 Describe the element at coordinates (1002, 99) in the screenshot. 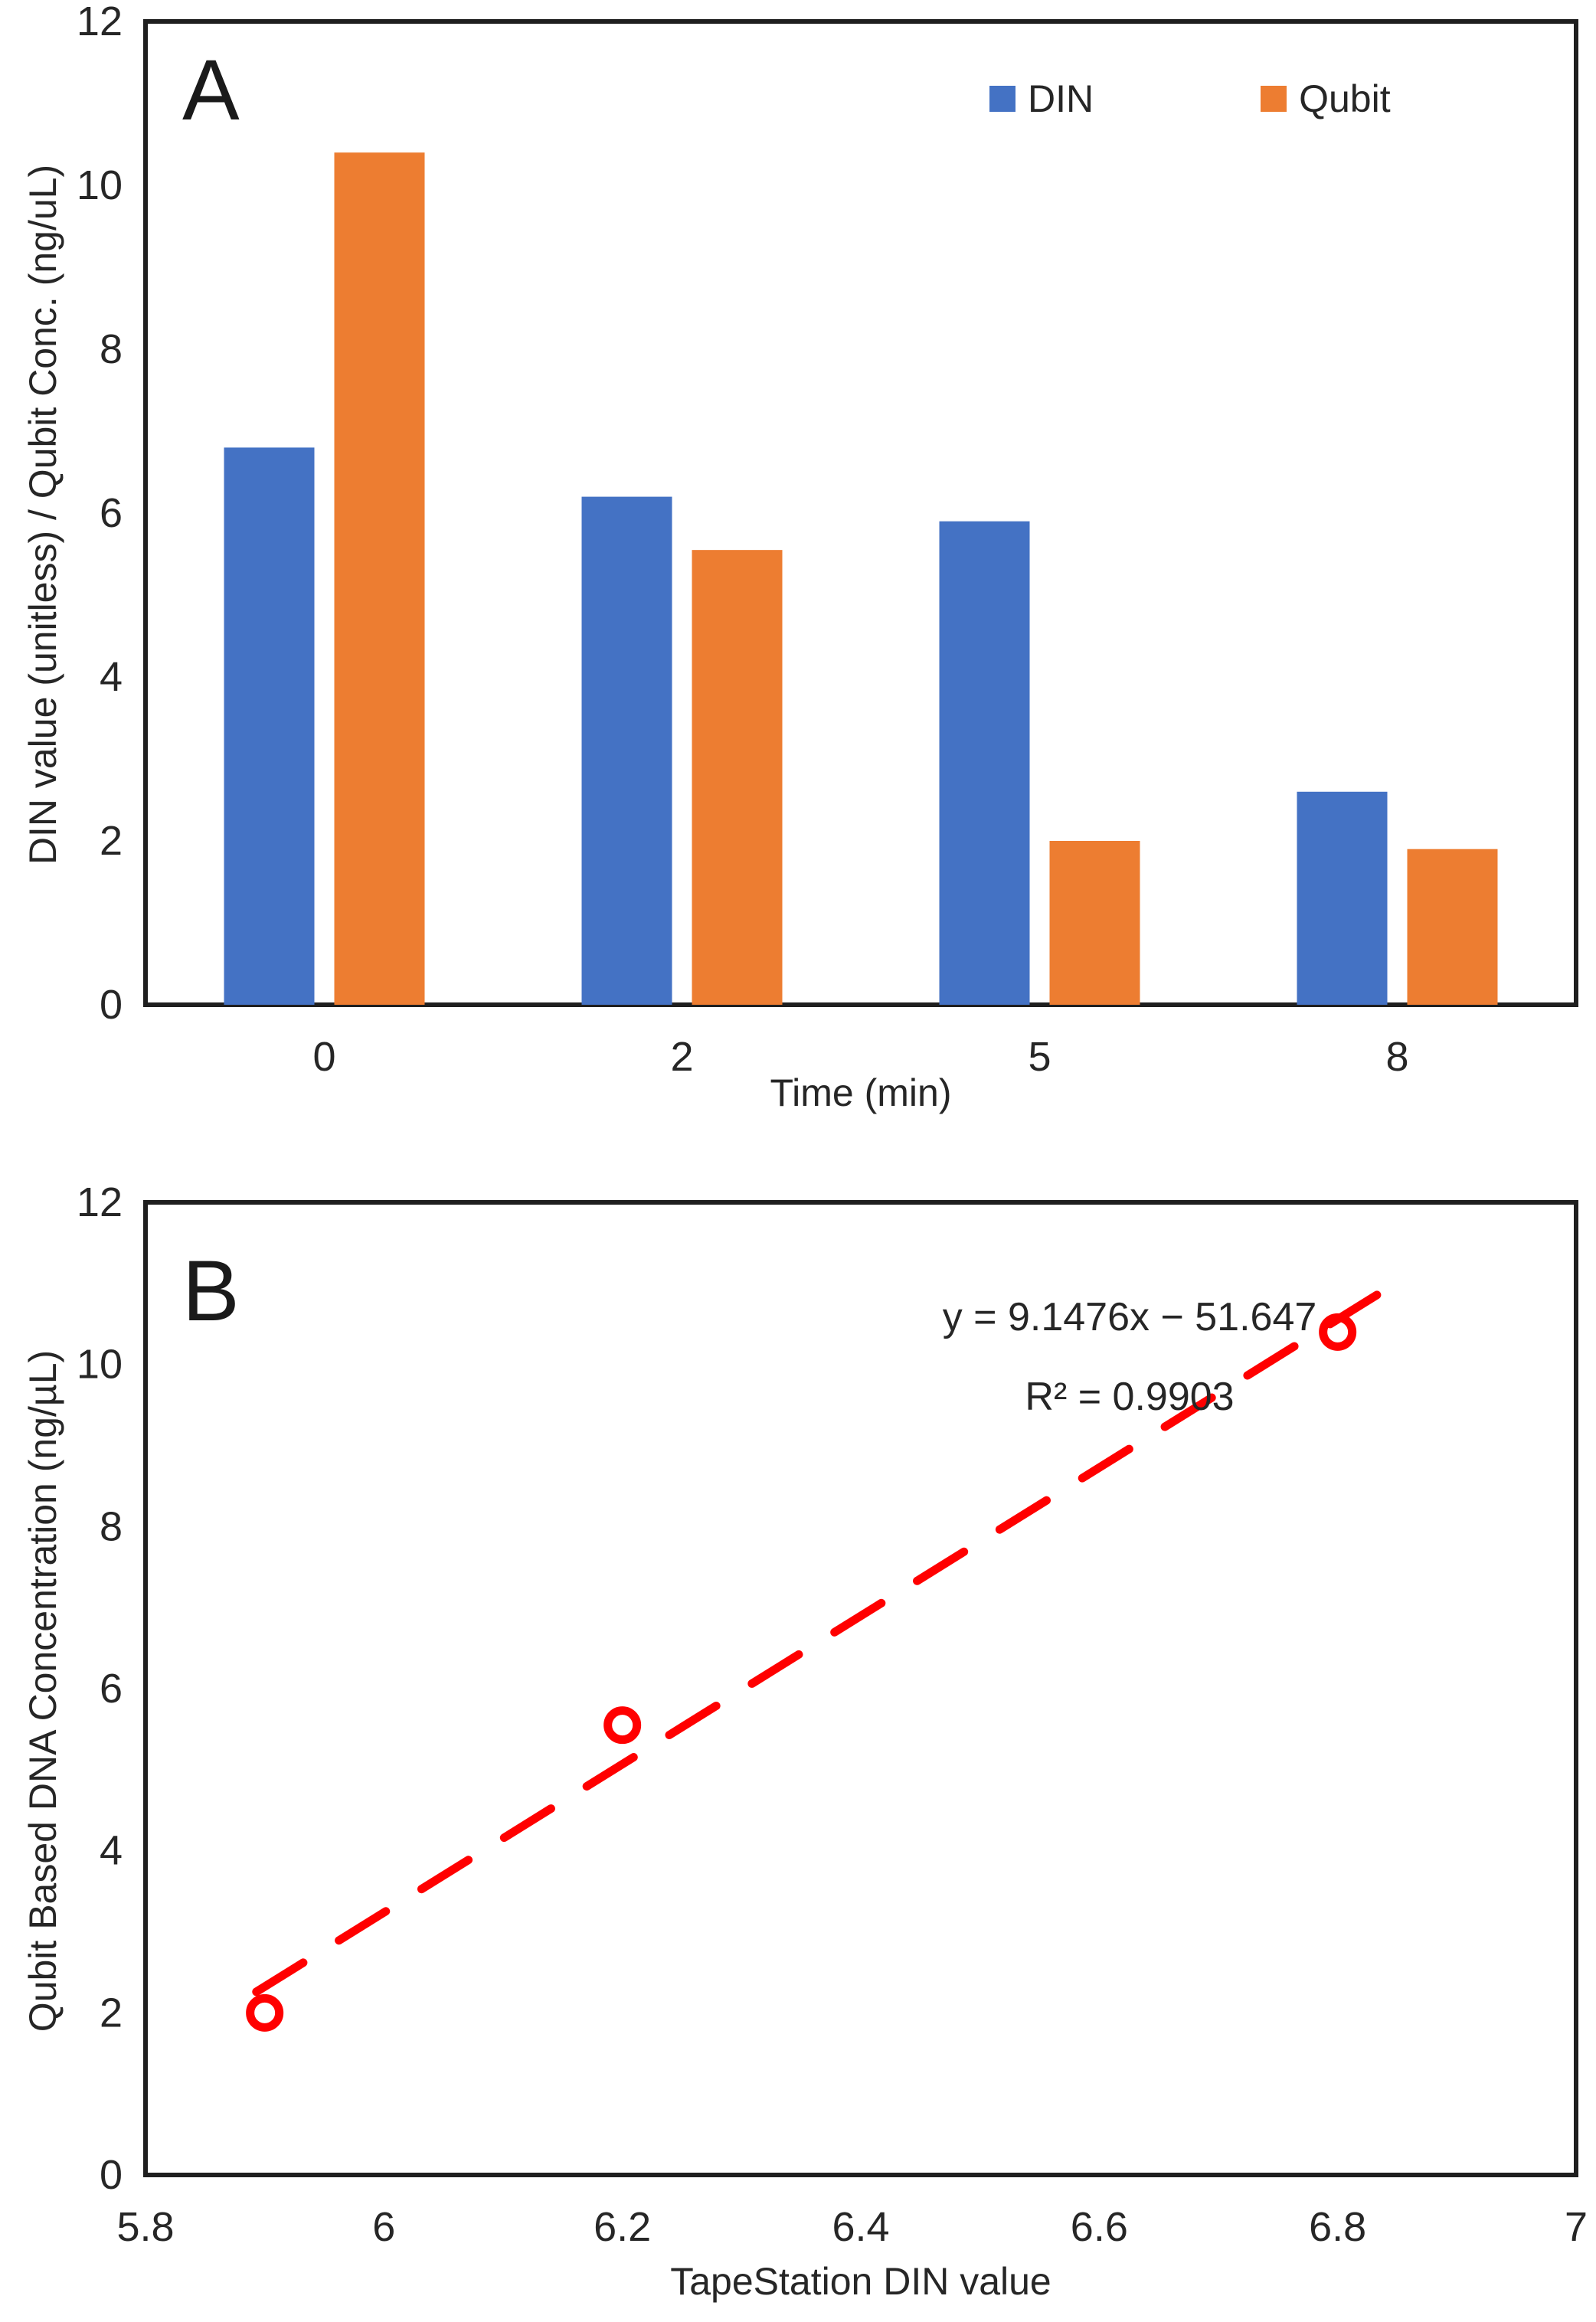

I see `din-legend-swatch` at that location.